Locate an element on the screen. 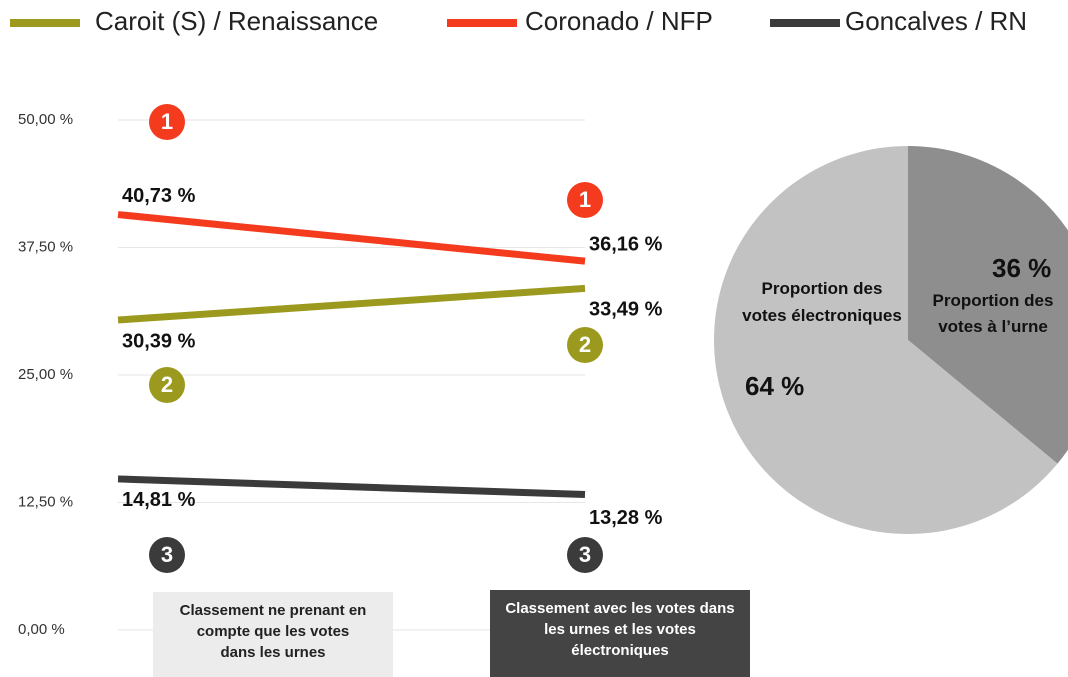 The width and height of the screenshot is (1068, 677). legend-label: Caroit (S) / Renaissance is located at coordinates (236, 21).